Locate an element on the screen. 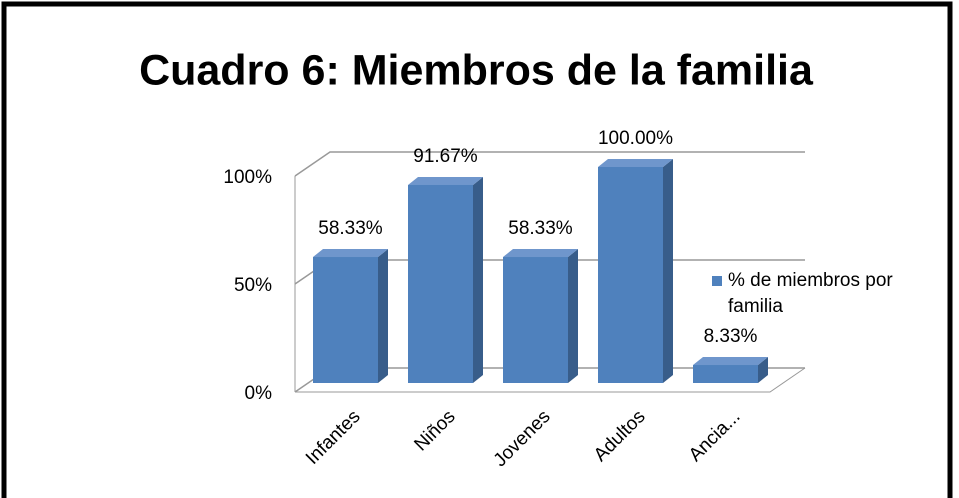  y-tick-label: 50% is located at coordinates (253, 285).